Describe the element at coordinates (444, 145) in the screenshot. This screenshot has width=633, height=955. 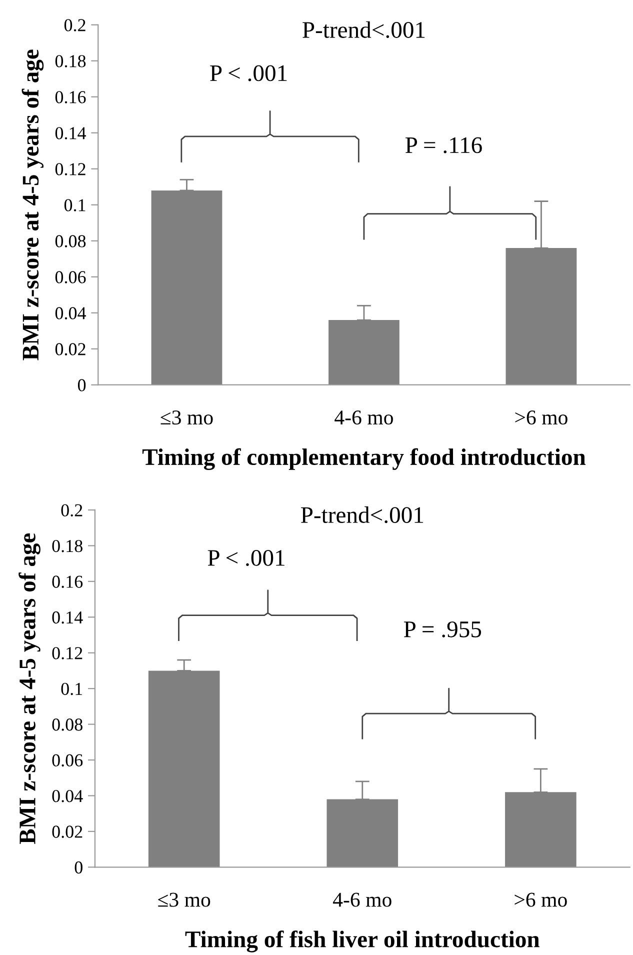
I see `annotation: P = .116` at that location.